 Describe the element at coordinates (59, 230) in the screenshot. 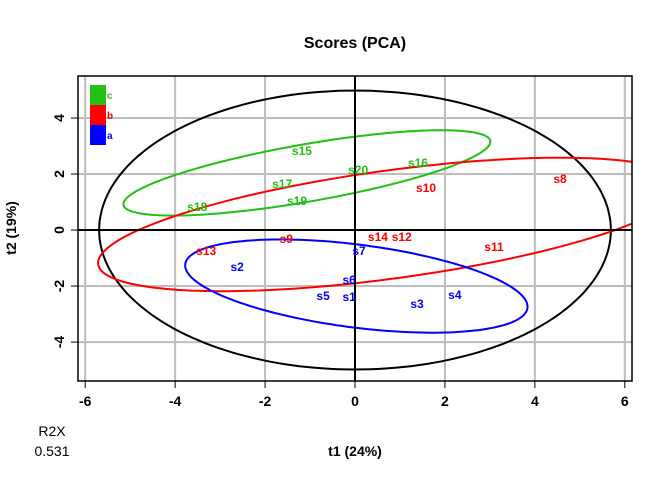

I see `y-tick-label: 0` at that location.